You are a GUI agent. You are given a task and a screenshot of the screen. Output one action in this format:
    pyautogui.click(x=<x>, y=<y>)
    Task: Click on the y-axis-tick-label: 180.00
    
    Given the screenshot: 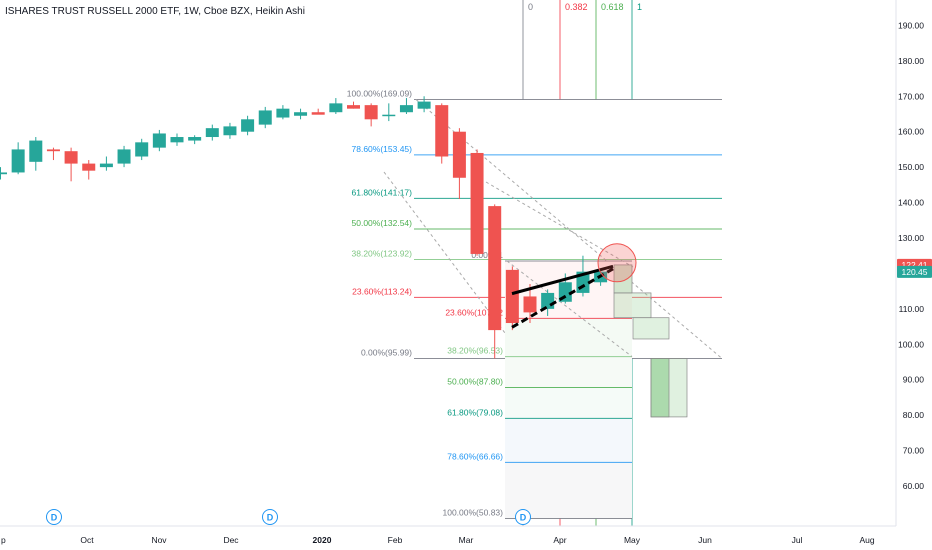 What is the action you would take?
    pyautogui.click(x=911, y=61)
    